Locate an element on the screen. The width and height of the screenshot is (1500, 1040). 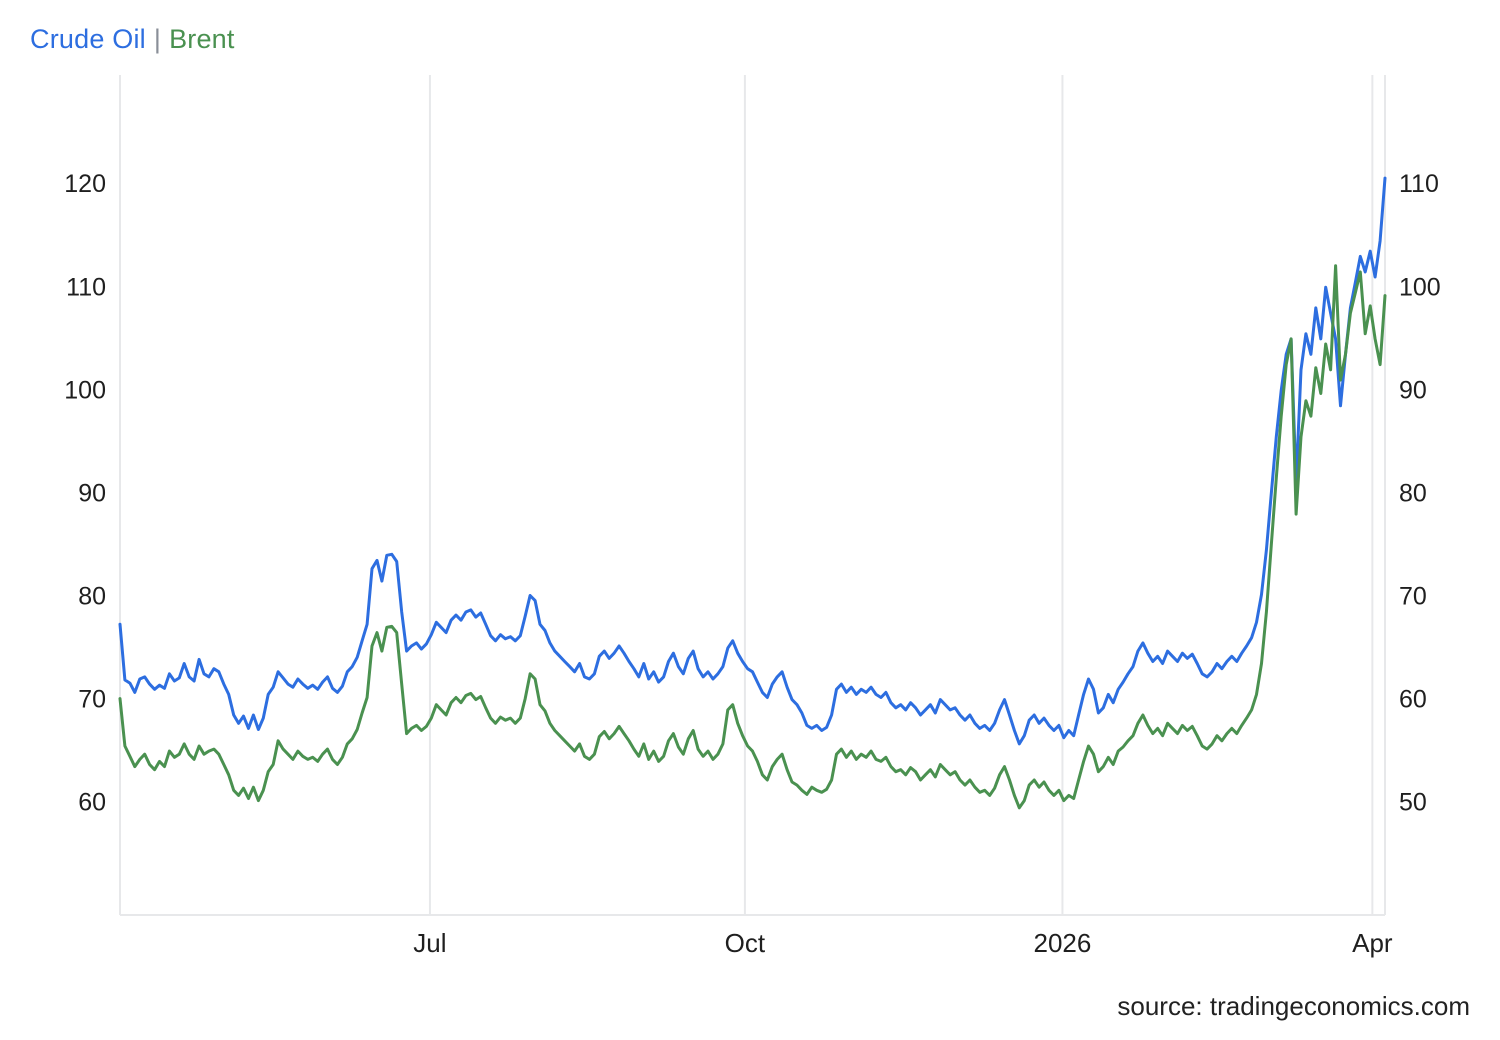
x-axis-label: 2026 is located at coordinates (1063, 943).